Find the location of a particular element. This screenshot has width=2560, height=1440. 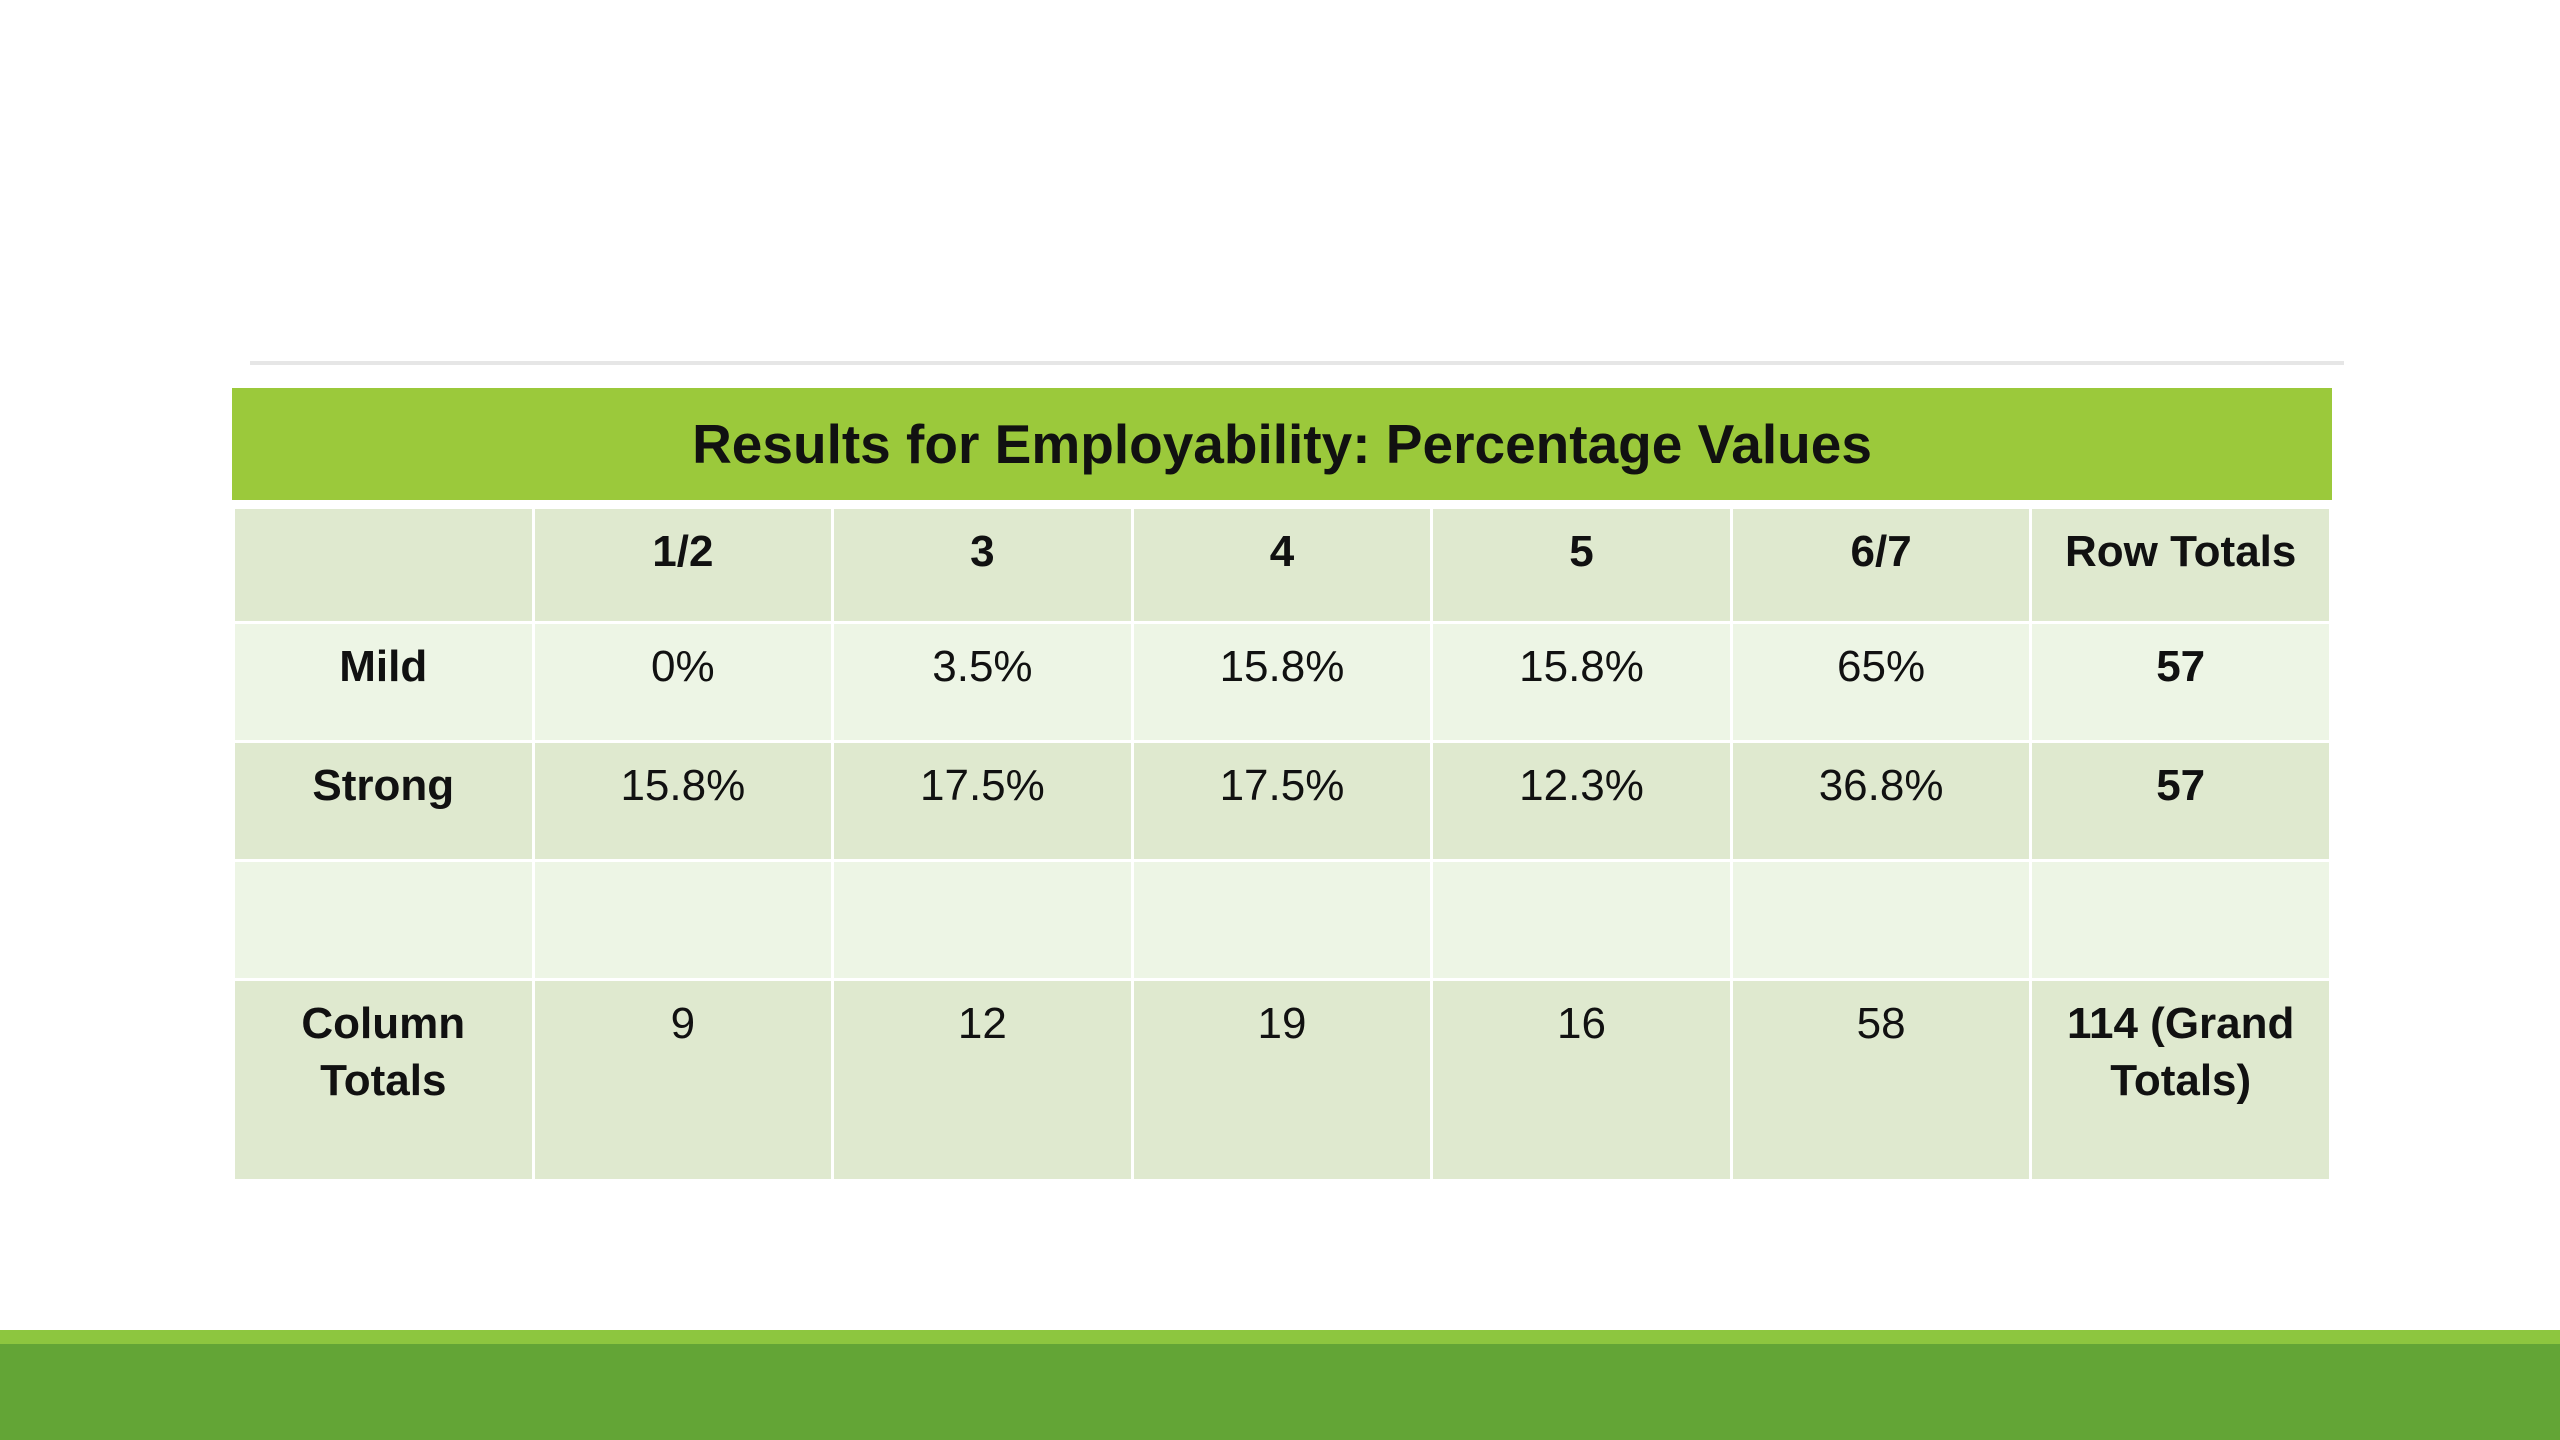

header-cell-1-2: 1/2 is located at coordinates (683, 565).